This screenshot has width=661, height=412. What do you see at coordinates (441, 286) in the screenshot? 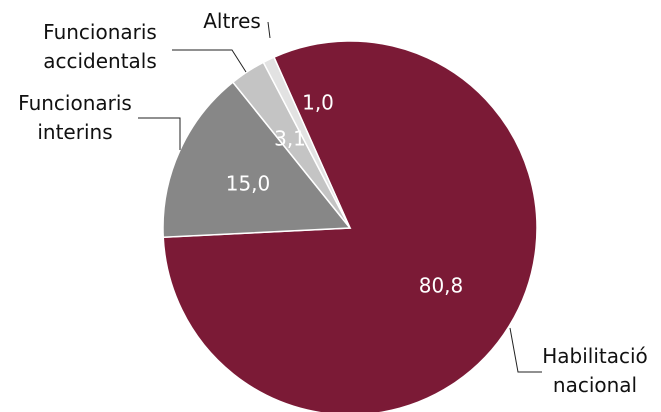
I see `value-label: 80,8` at bounding box center [441, 286].